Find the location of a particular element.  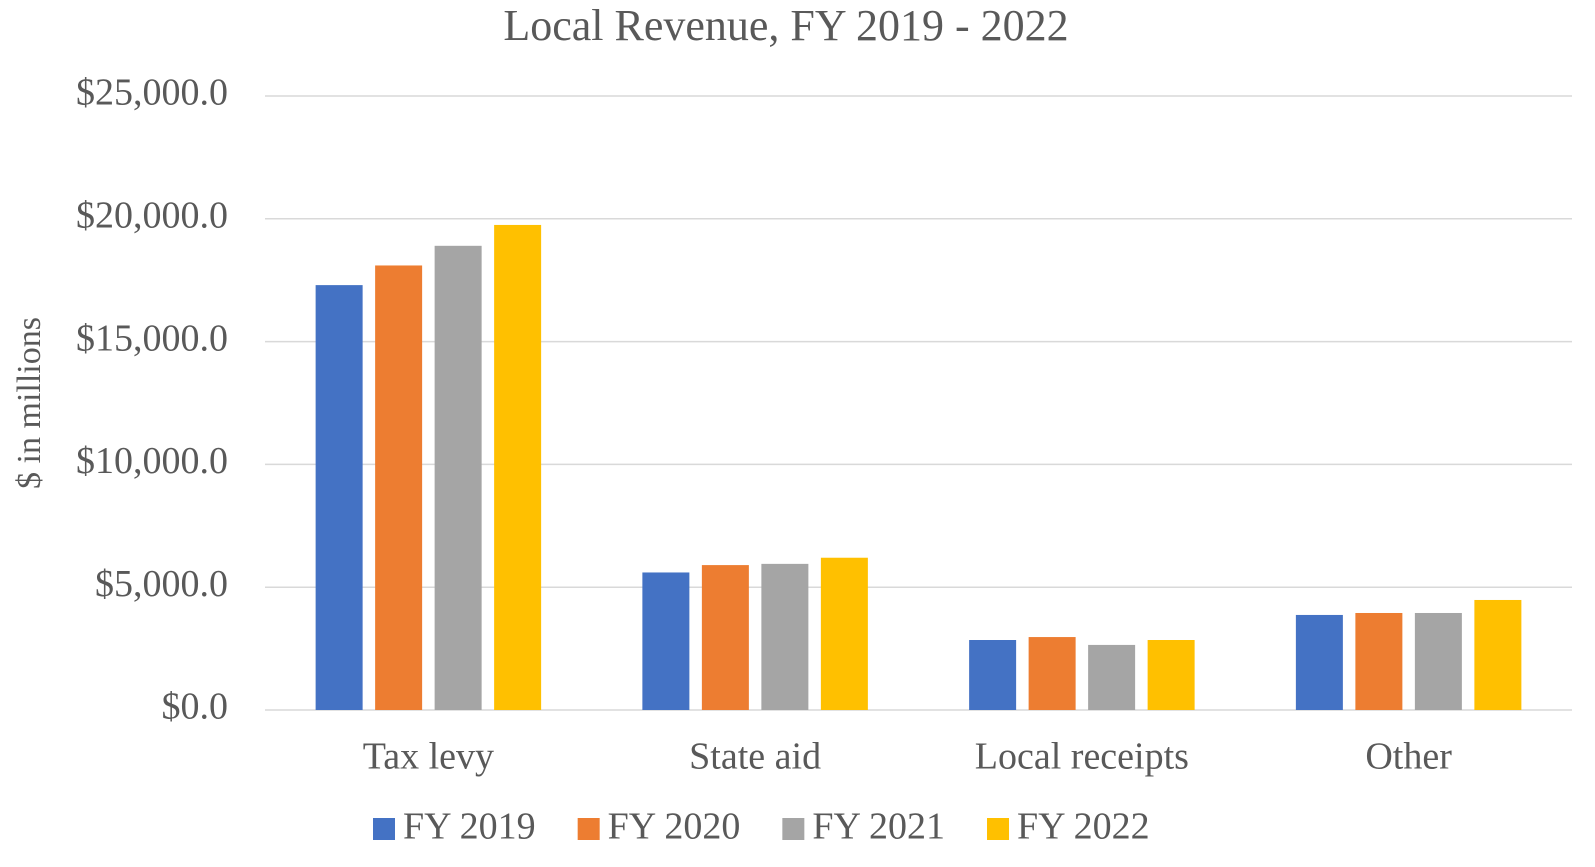

x-tick-label: Local receipts is located at coordinates (1082, 757).